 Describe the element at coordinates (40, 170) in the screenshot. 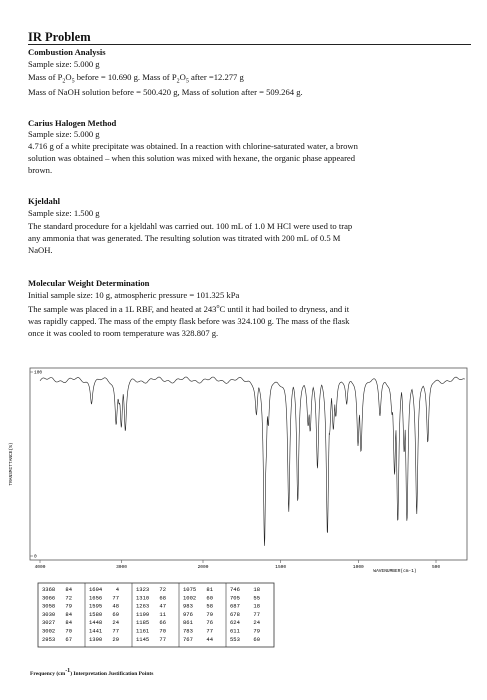

I see `text: brown.` at that location.